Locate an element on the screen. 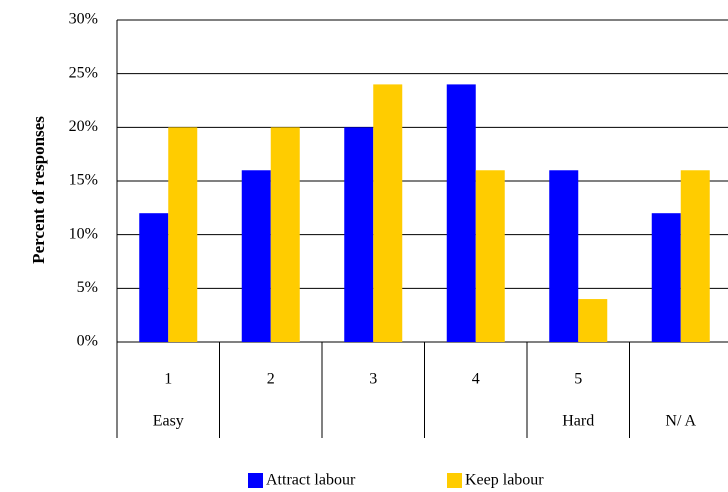 This screenshot has height=492, width=728. y-tick-label: 5% is located at coordinates (87, 287).